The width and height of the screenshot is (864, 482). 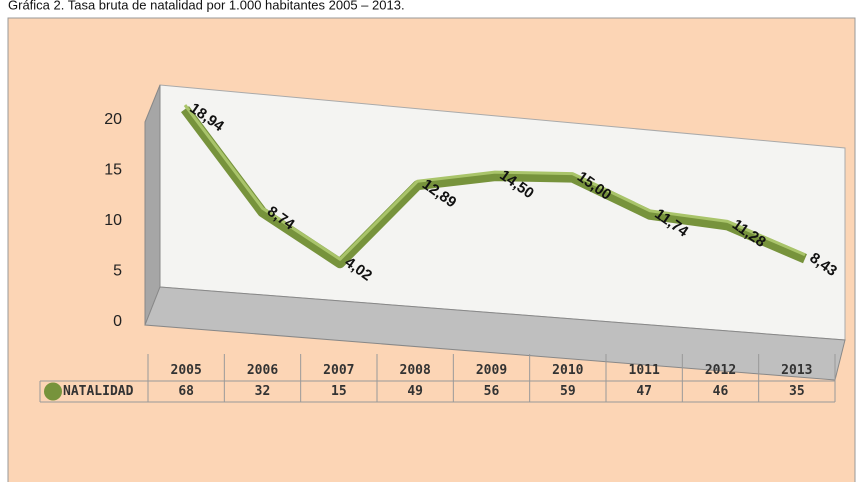 What do you see at coordinates (117, 321) in the screenshot?
I see `y-tick-label: 0` at bounding box center [117, 321].